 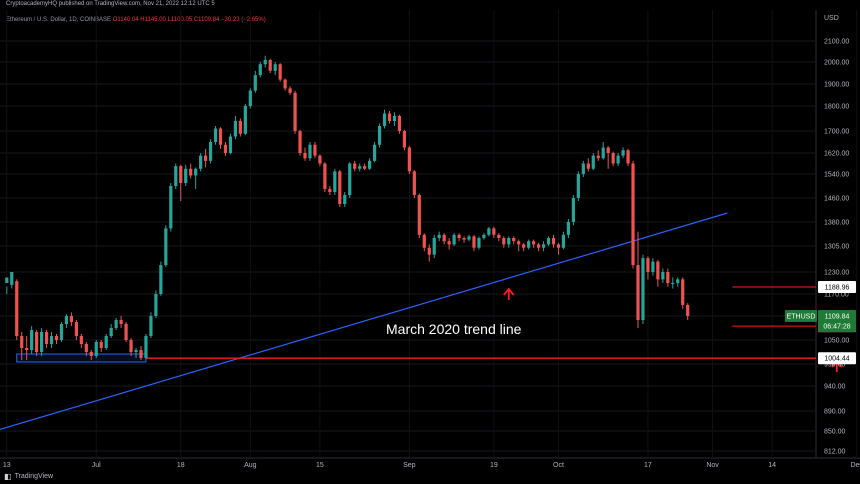 What do you see at coordinates (837, 287) in the screenshot?
I see `resistance-price-tag-bg` at bounding box center [837, 287].